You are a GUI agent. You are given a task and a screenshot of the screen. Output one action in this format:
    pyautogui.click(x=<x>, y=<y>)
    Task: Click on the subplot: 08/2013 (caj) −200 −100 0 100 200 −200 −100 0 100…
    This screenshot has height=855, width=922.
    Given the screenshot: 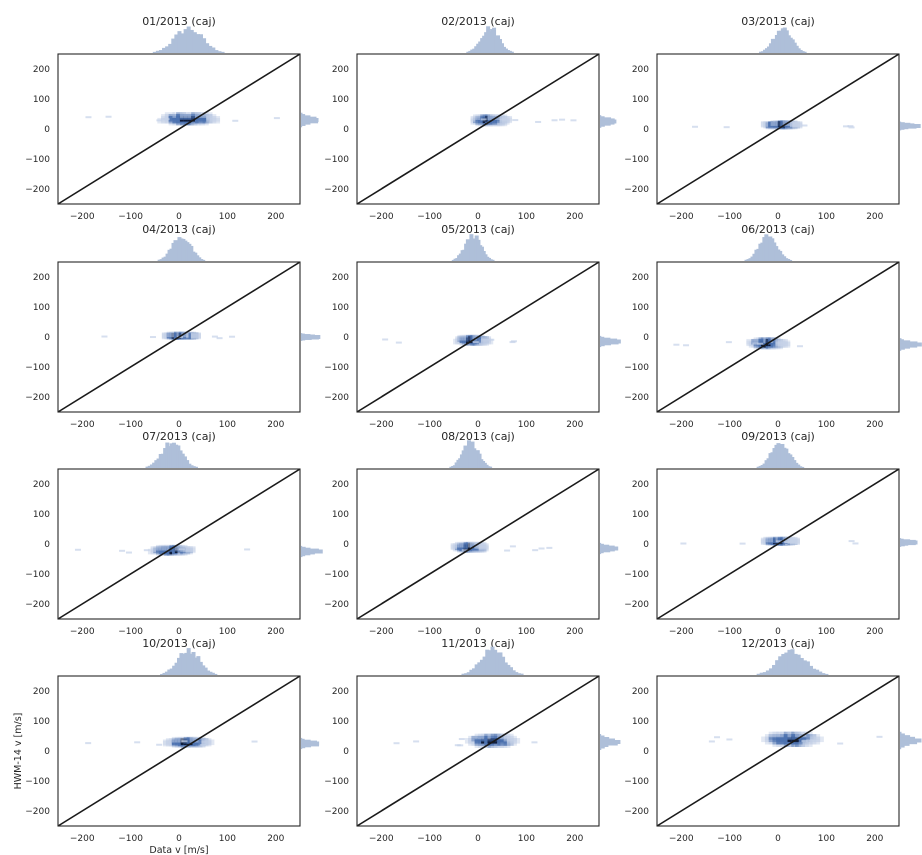 What is the action you would take?
    pyautogui.click(x=471, y=533)
    